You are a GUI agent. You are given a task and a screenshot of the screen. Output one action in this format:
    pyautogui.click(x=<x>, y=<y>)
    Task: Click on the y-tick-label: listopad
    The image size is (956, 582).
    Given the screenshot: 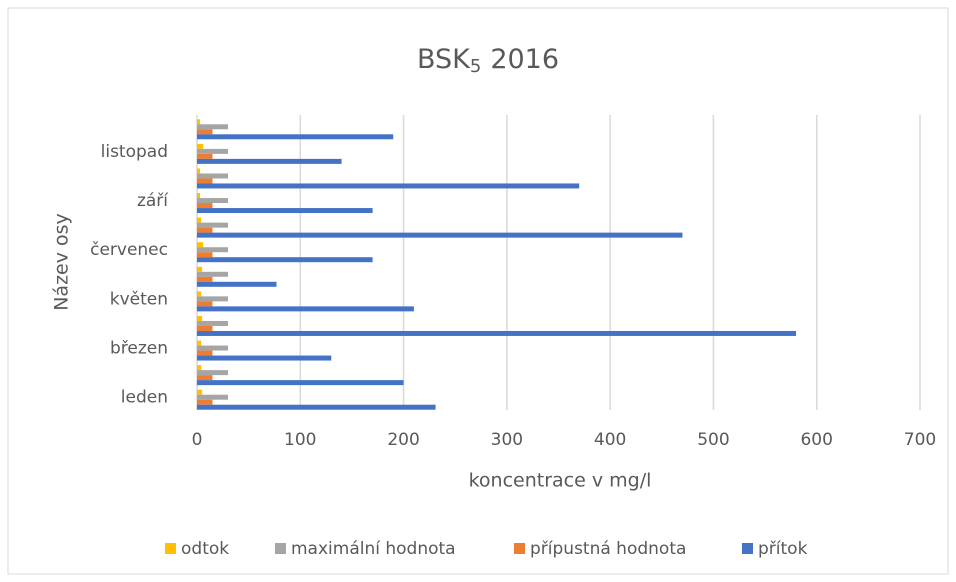 What is the action you would take?
    pyautogui.click(x=134, y=152)
    